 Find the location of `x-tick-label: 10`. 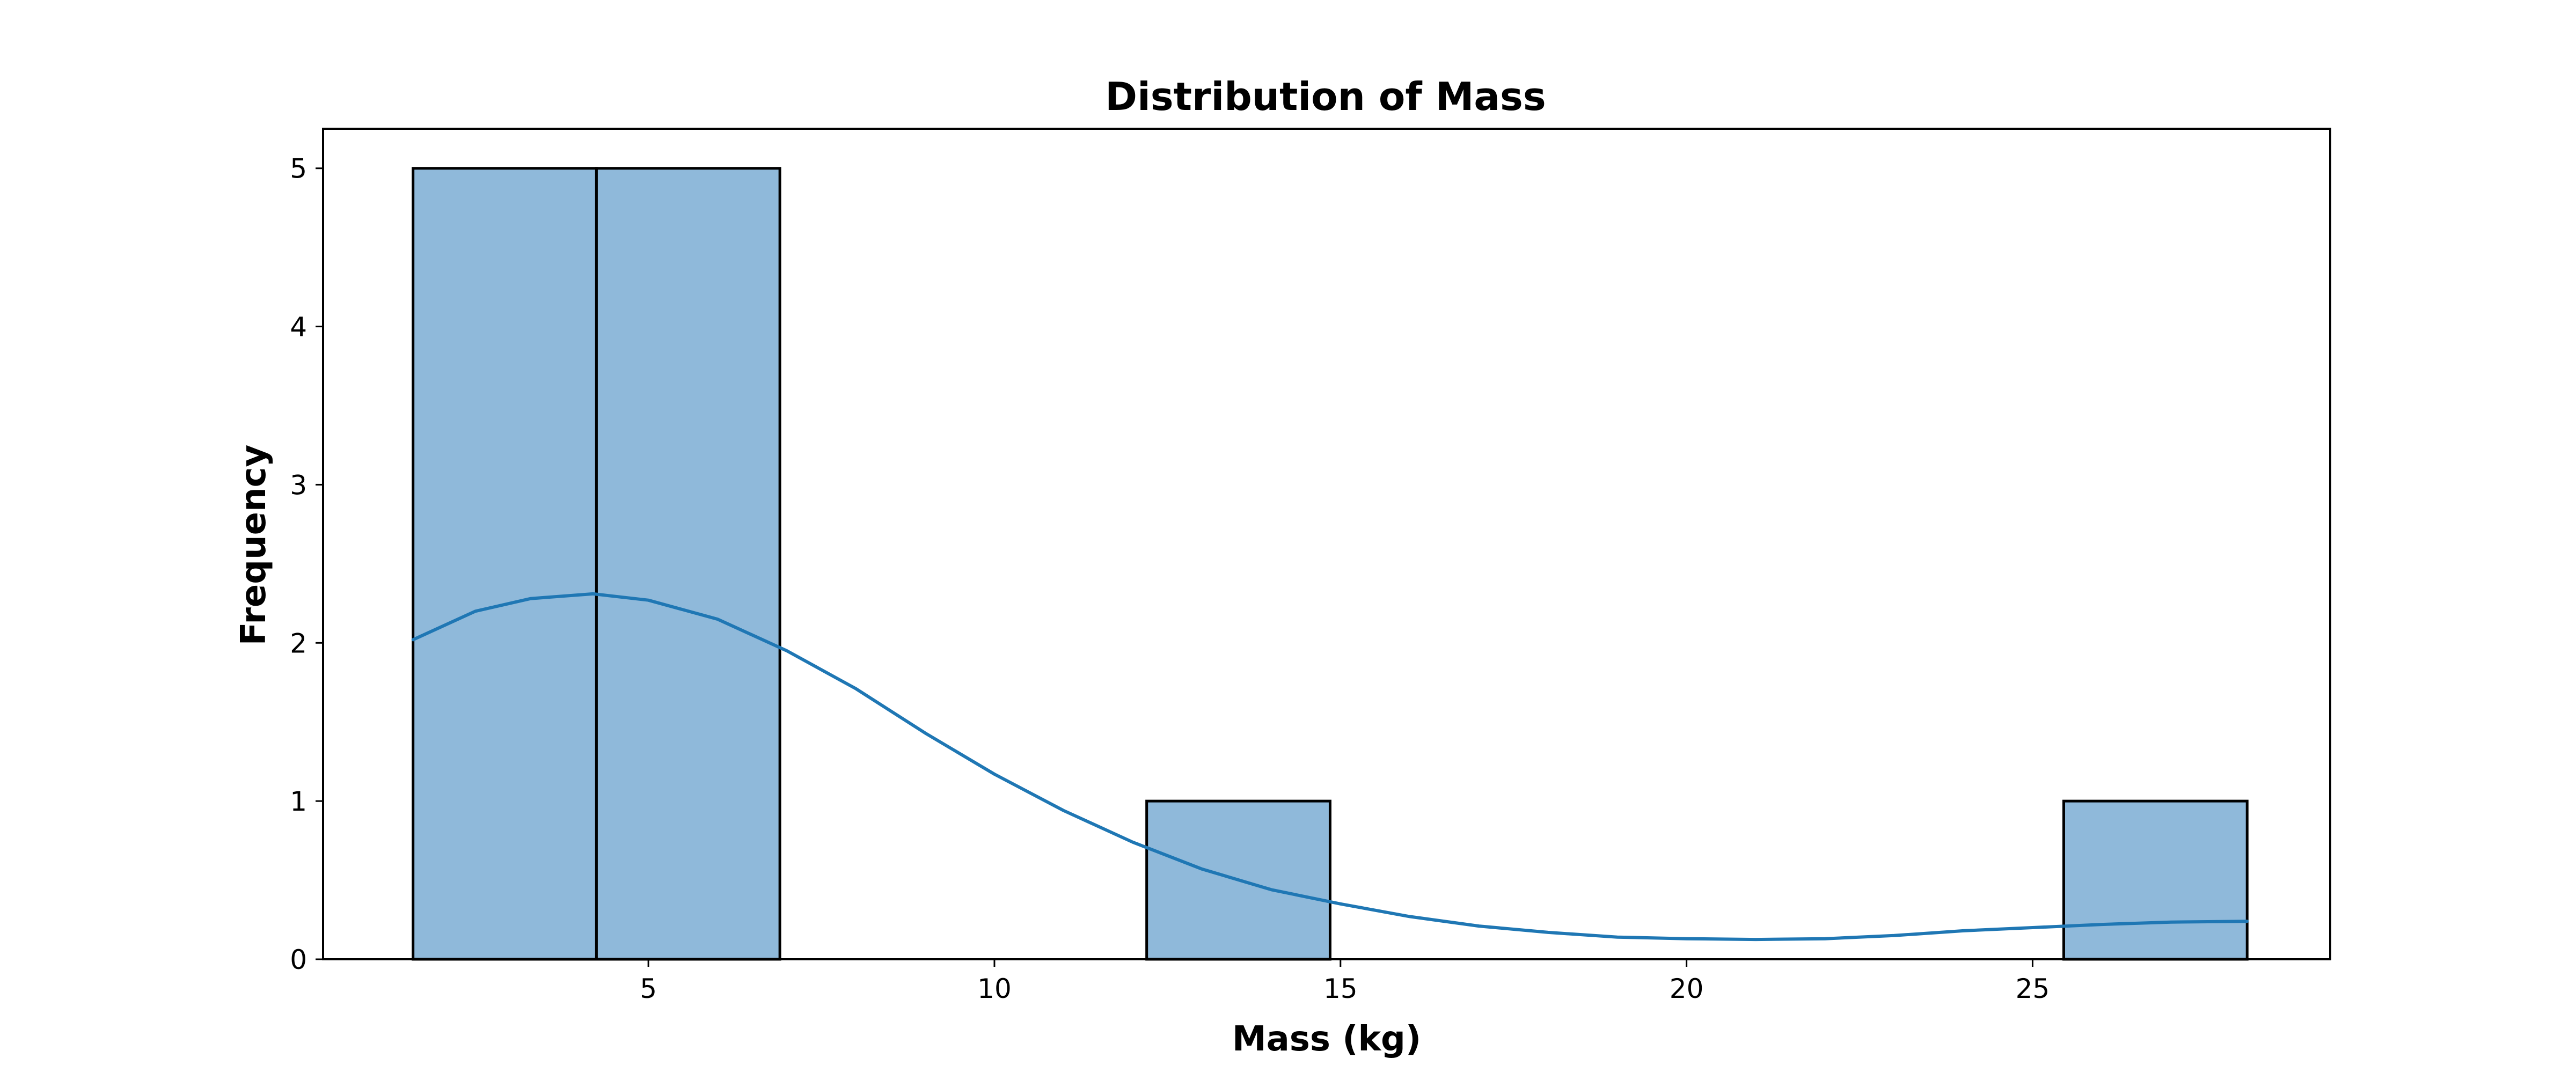

x-tick-label: 10 is located at coordinates (994, 988).